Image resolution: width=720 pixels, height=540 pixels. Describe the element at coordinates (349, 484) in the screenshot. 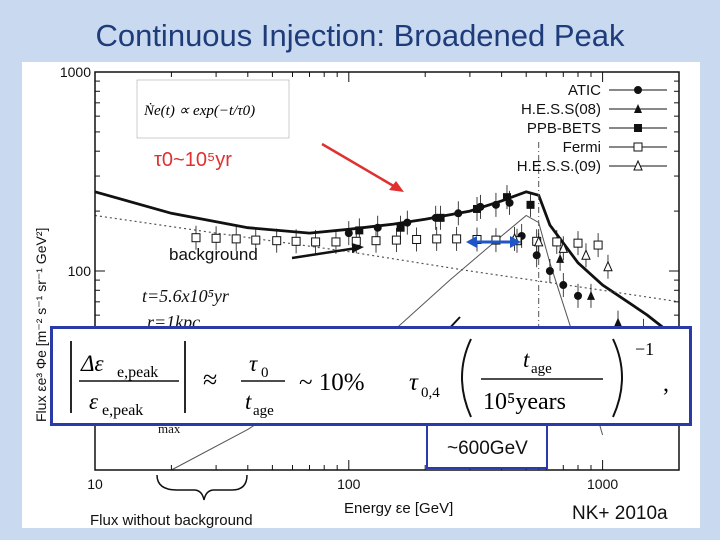

I see `x-tick-label: 100` at that location.